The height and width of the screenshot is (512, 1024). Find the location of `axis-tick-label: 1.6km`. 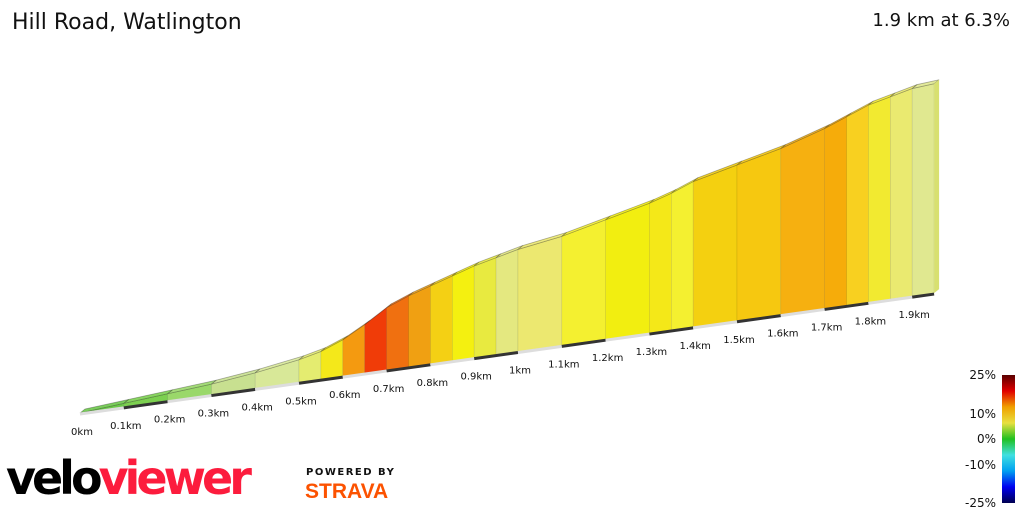

axis-tick-label: 1.6km is located at coordinates (782, 334).